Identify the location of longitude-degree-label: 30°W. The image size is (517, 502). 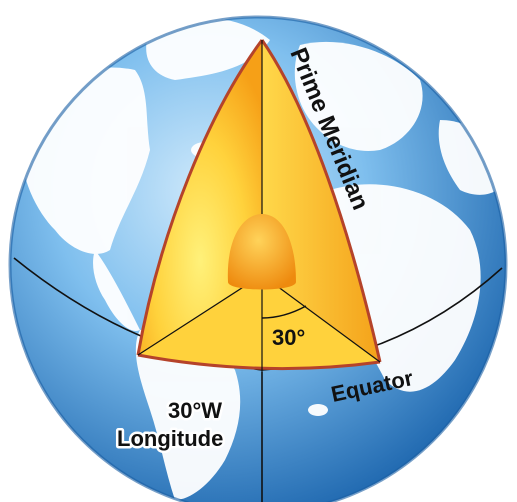
(195, 410).